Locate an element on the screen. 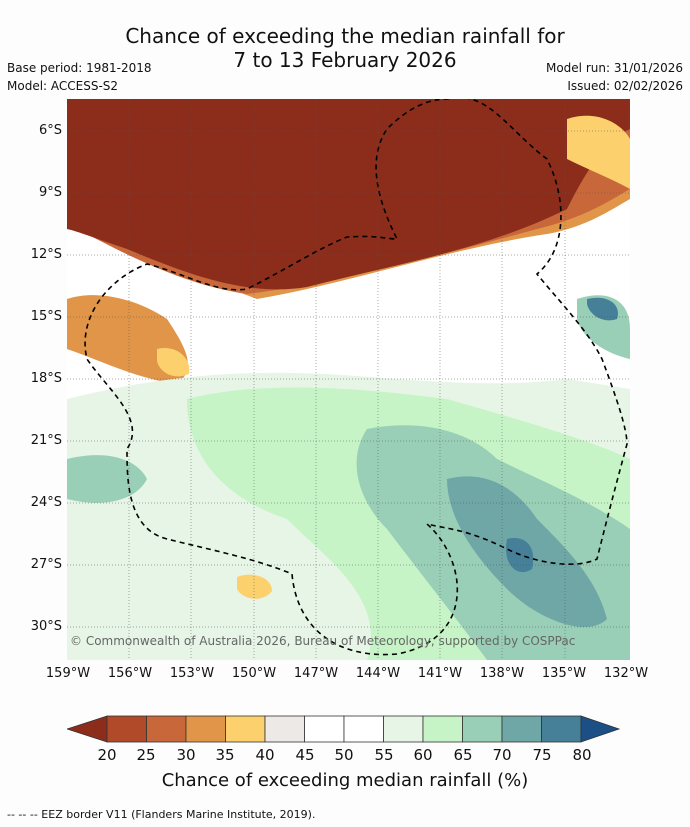 This screenshot has width=690, height=827. lon-label-156w: 156°W is located at coordinates (130, 673).